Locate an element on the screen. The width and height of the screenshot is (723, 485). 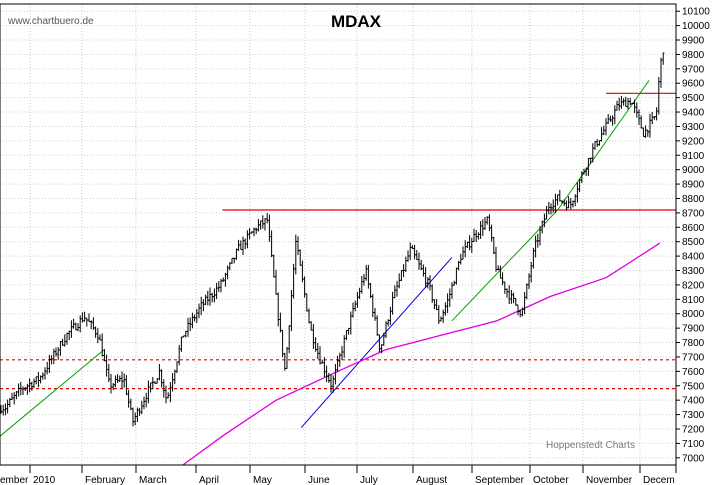
y-tick-label: 8800 is located at coordinates (693, 199).